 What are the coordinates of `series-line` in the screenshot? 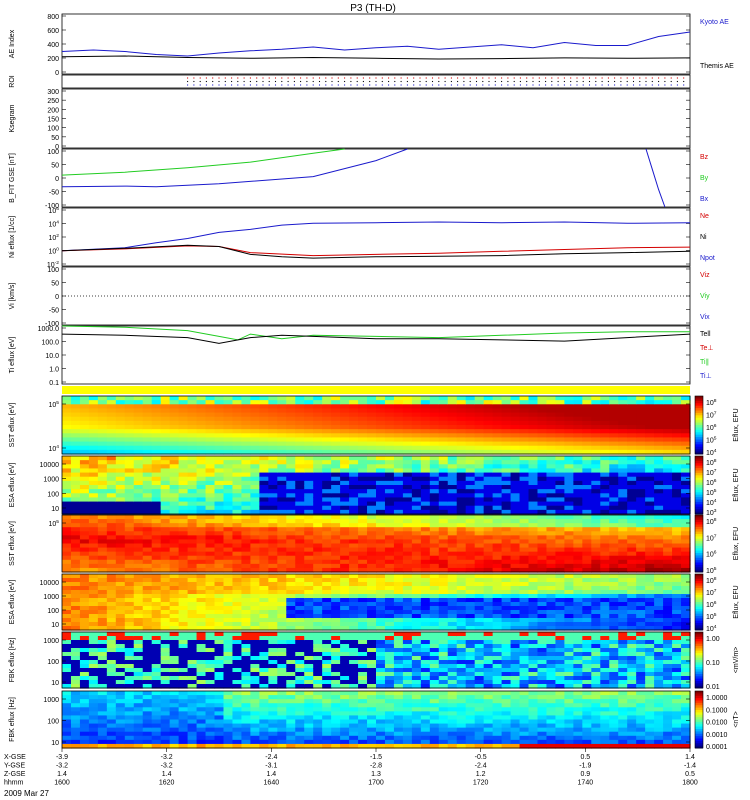 It's located at (234, 168).